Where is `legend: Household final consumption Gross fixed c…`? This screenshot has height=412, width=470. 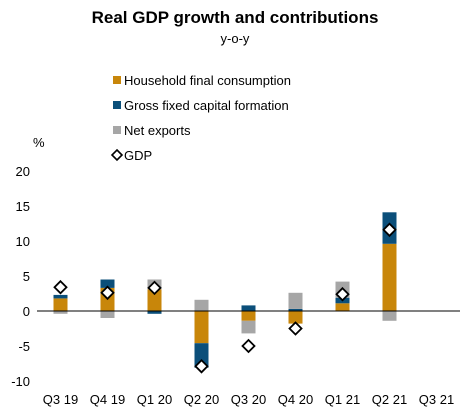 legend: Household final consumption Gross fixed c… is located at coordinates (200, 118).